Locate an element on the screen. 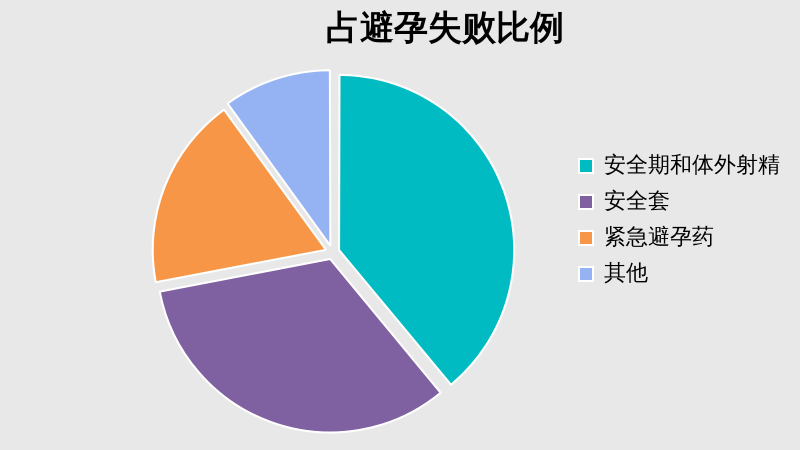  chart-title: 占避孕失败比例 is located at coordinates (445, 28).